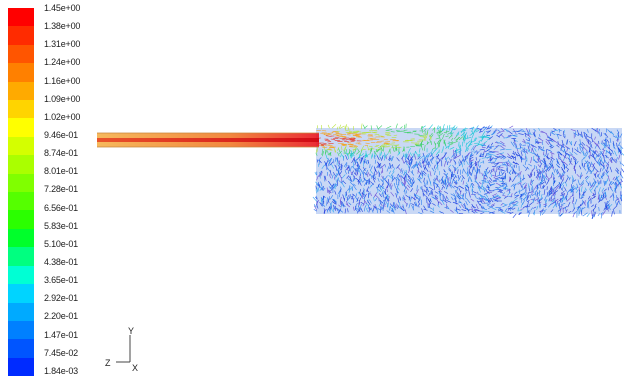  What do you see at coordinates (208, 140) in the screenshot?
I see `inlet-jet` at bounding box center [208, 140].